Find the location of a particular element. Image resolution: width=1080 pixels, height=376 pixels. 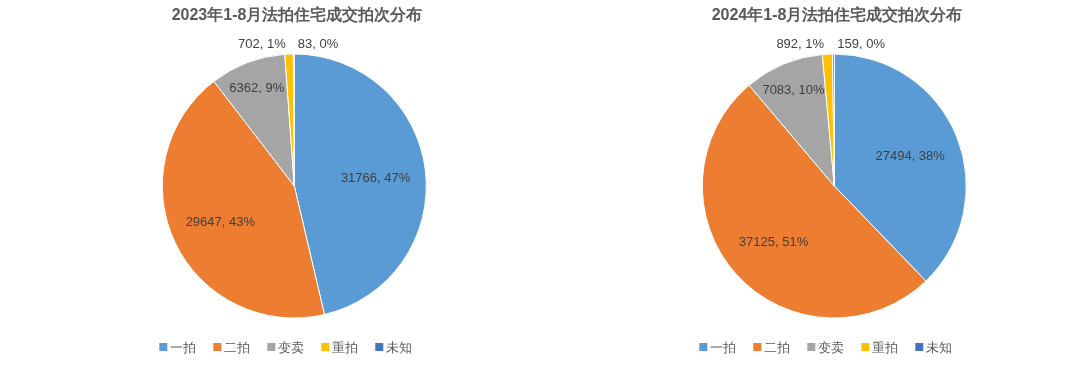

data-label: 6362, 9% is located at coordinates (257, 88).